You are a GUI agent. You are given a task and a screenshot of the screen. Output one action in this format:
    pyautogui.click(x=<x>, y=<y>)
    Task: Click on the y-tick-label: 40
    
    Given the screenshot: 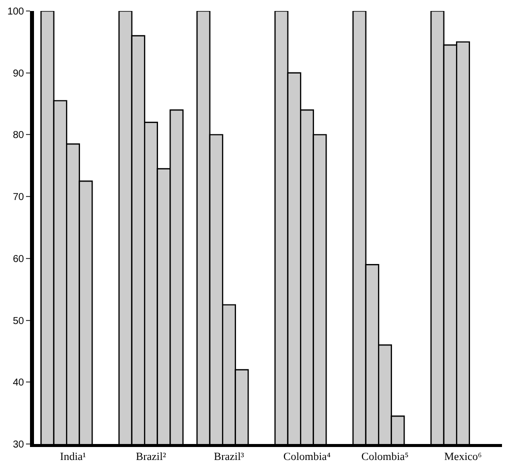 What is the action you would take?
    pyautogui.click(x=18, y=383)
    